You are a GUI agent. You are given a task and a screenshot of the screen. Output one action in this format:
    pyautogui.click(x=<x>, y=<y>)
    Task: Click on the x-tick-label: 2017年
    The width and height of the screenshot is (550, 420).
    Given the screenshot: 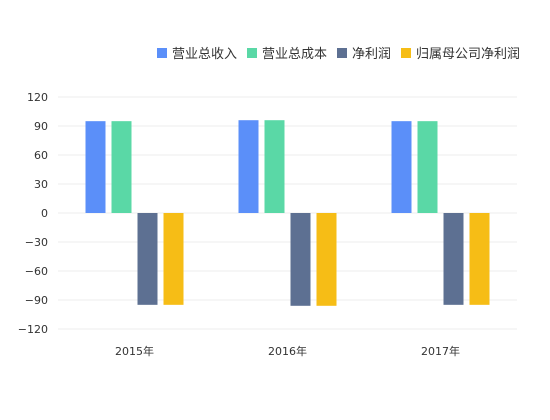 What is the action you would take?
    pyautogui.click(x=440, y=351)
    